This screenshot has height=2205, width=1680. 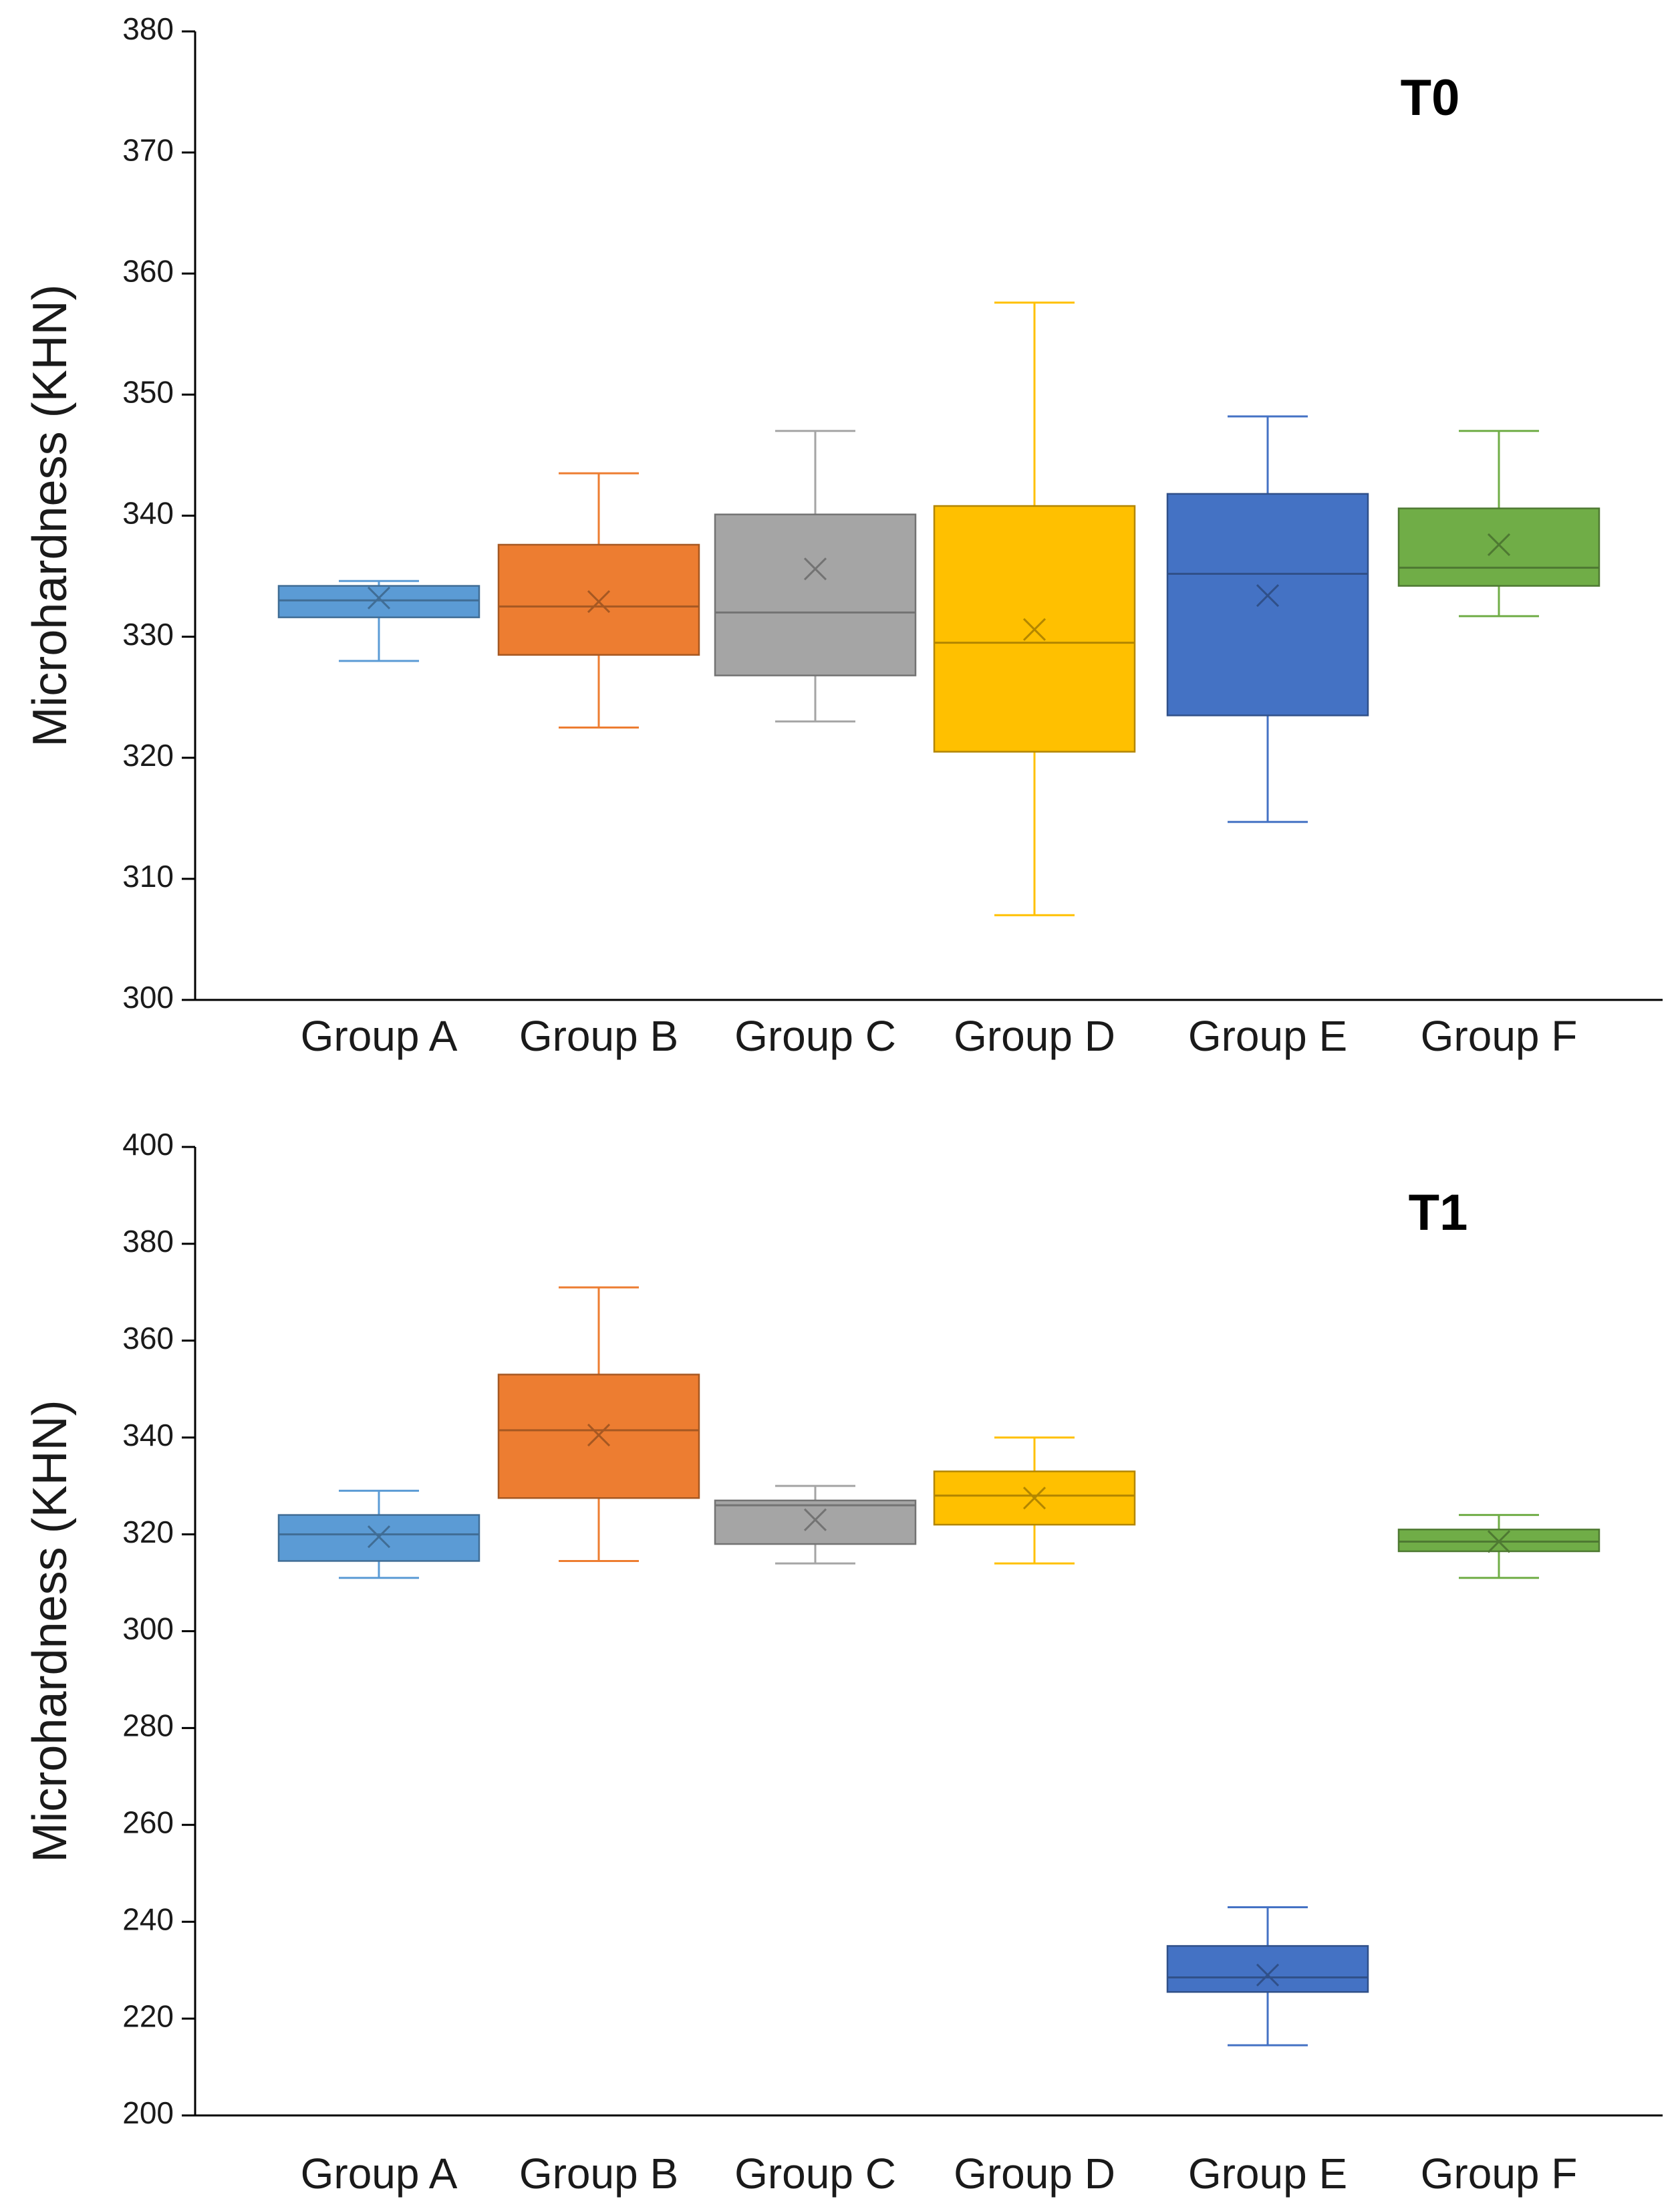 I want to click on panel-title: T1, so click(x=1438, y=1213).